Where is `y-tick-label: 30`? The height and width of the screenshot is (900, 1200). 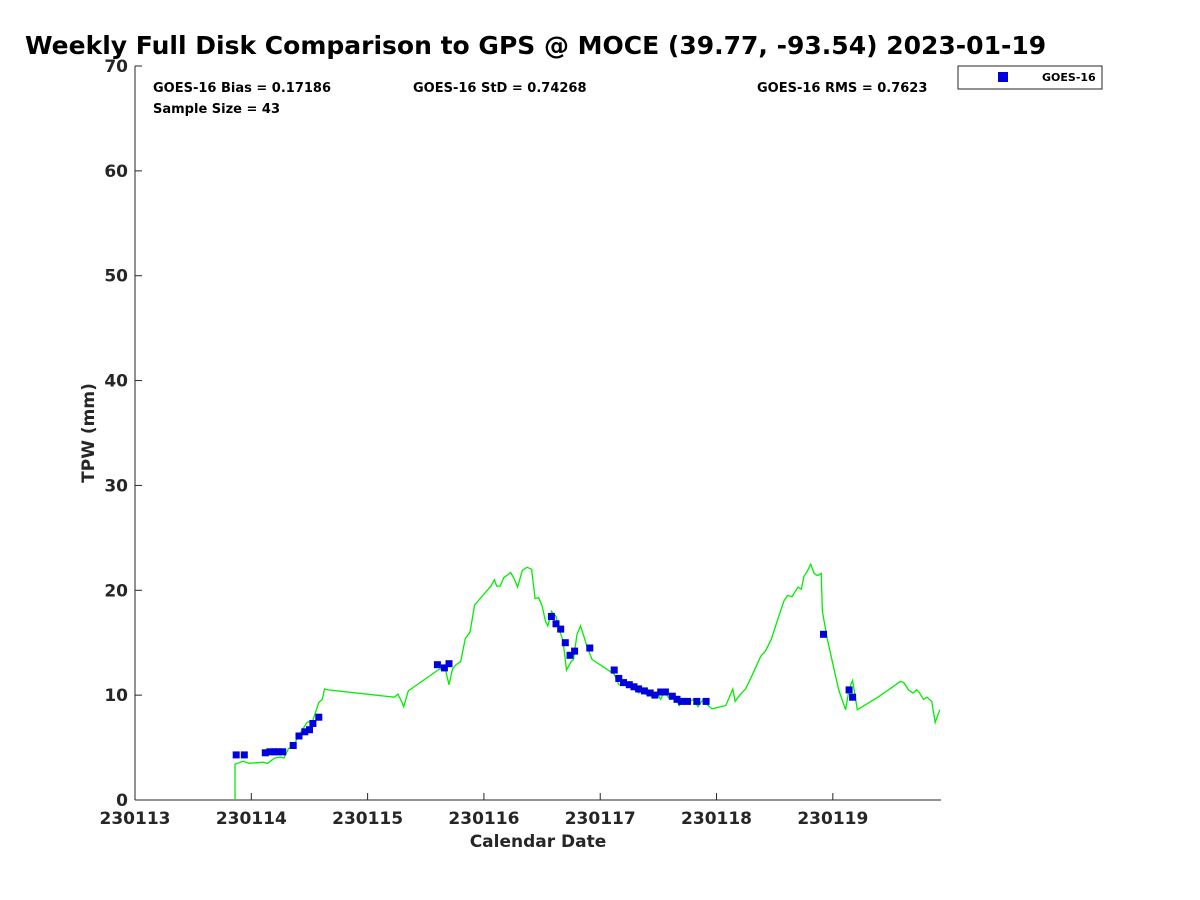
y-tick-label: 30 is located at coordinates (116, 486).